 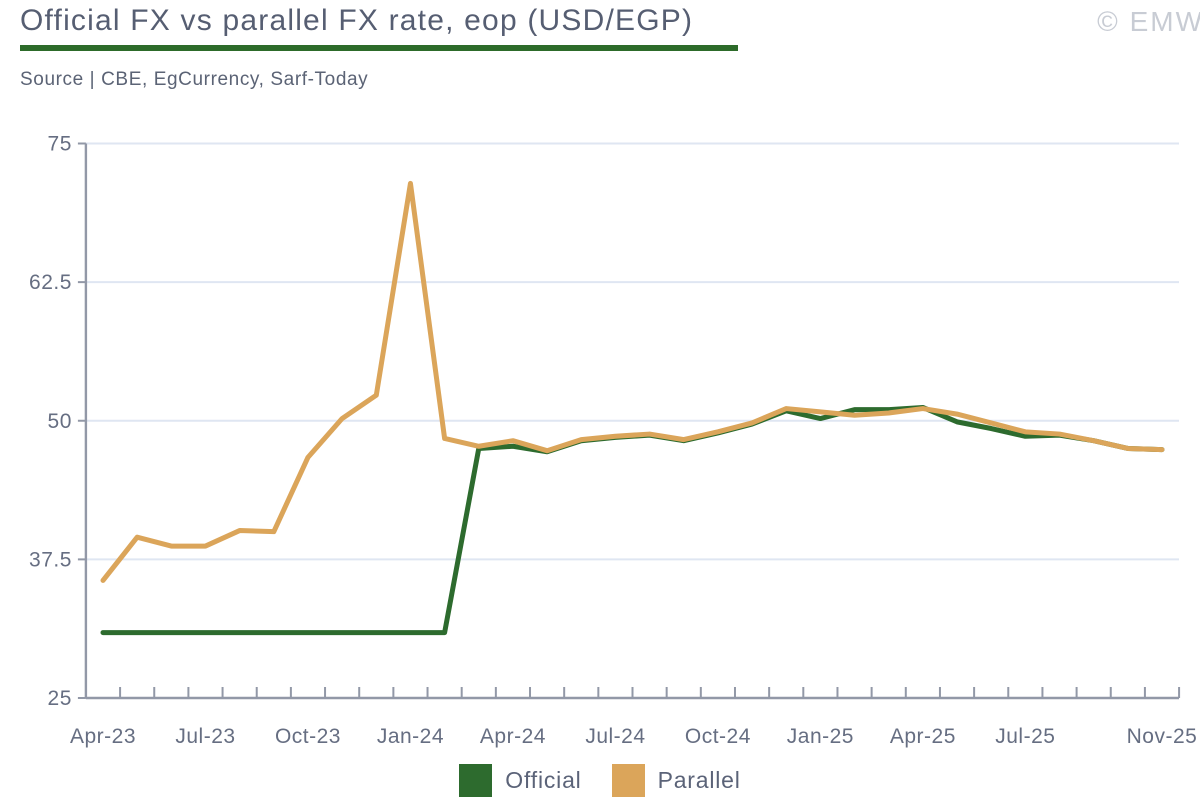 I want to click on y-axis-label: 75, so click(x=60, y=144).